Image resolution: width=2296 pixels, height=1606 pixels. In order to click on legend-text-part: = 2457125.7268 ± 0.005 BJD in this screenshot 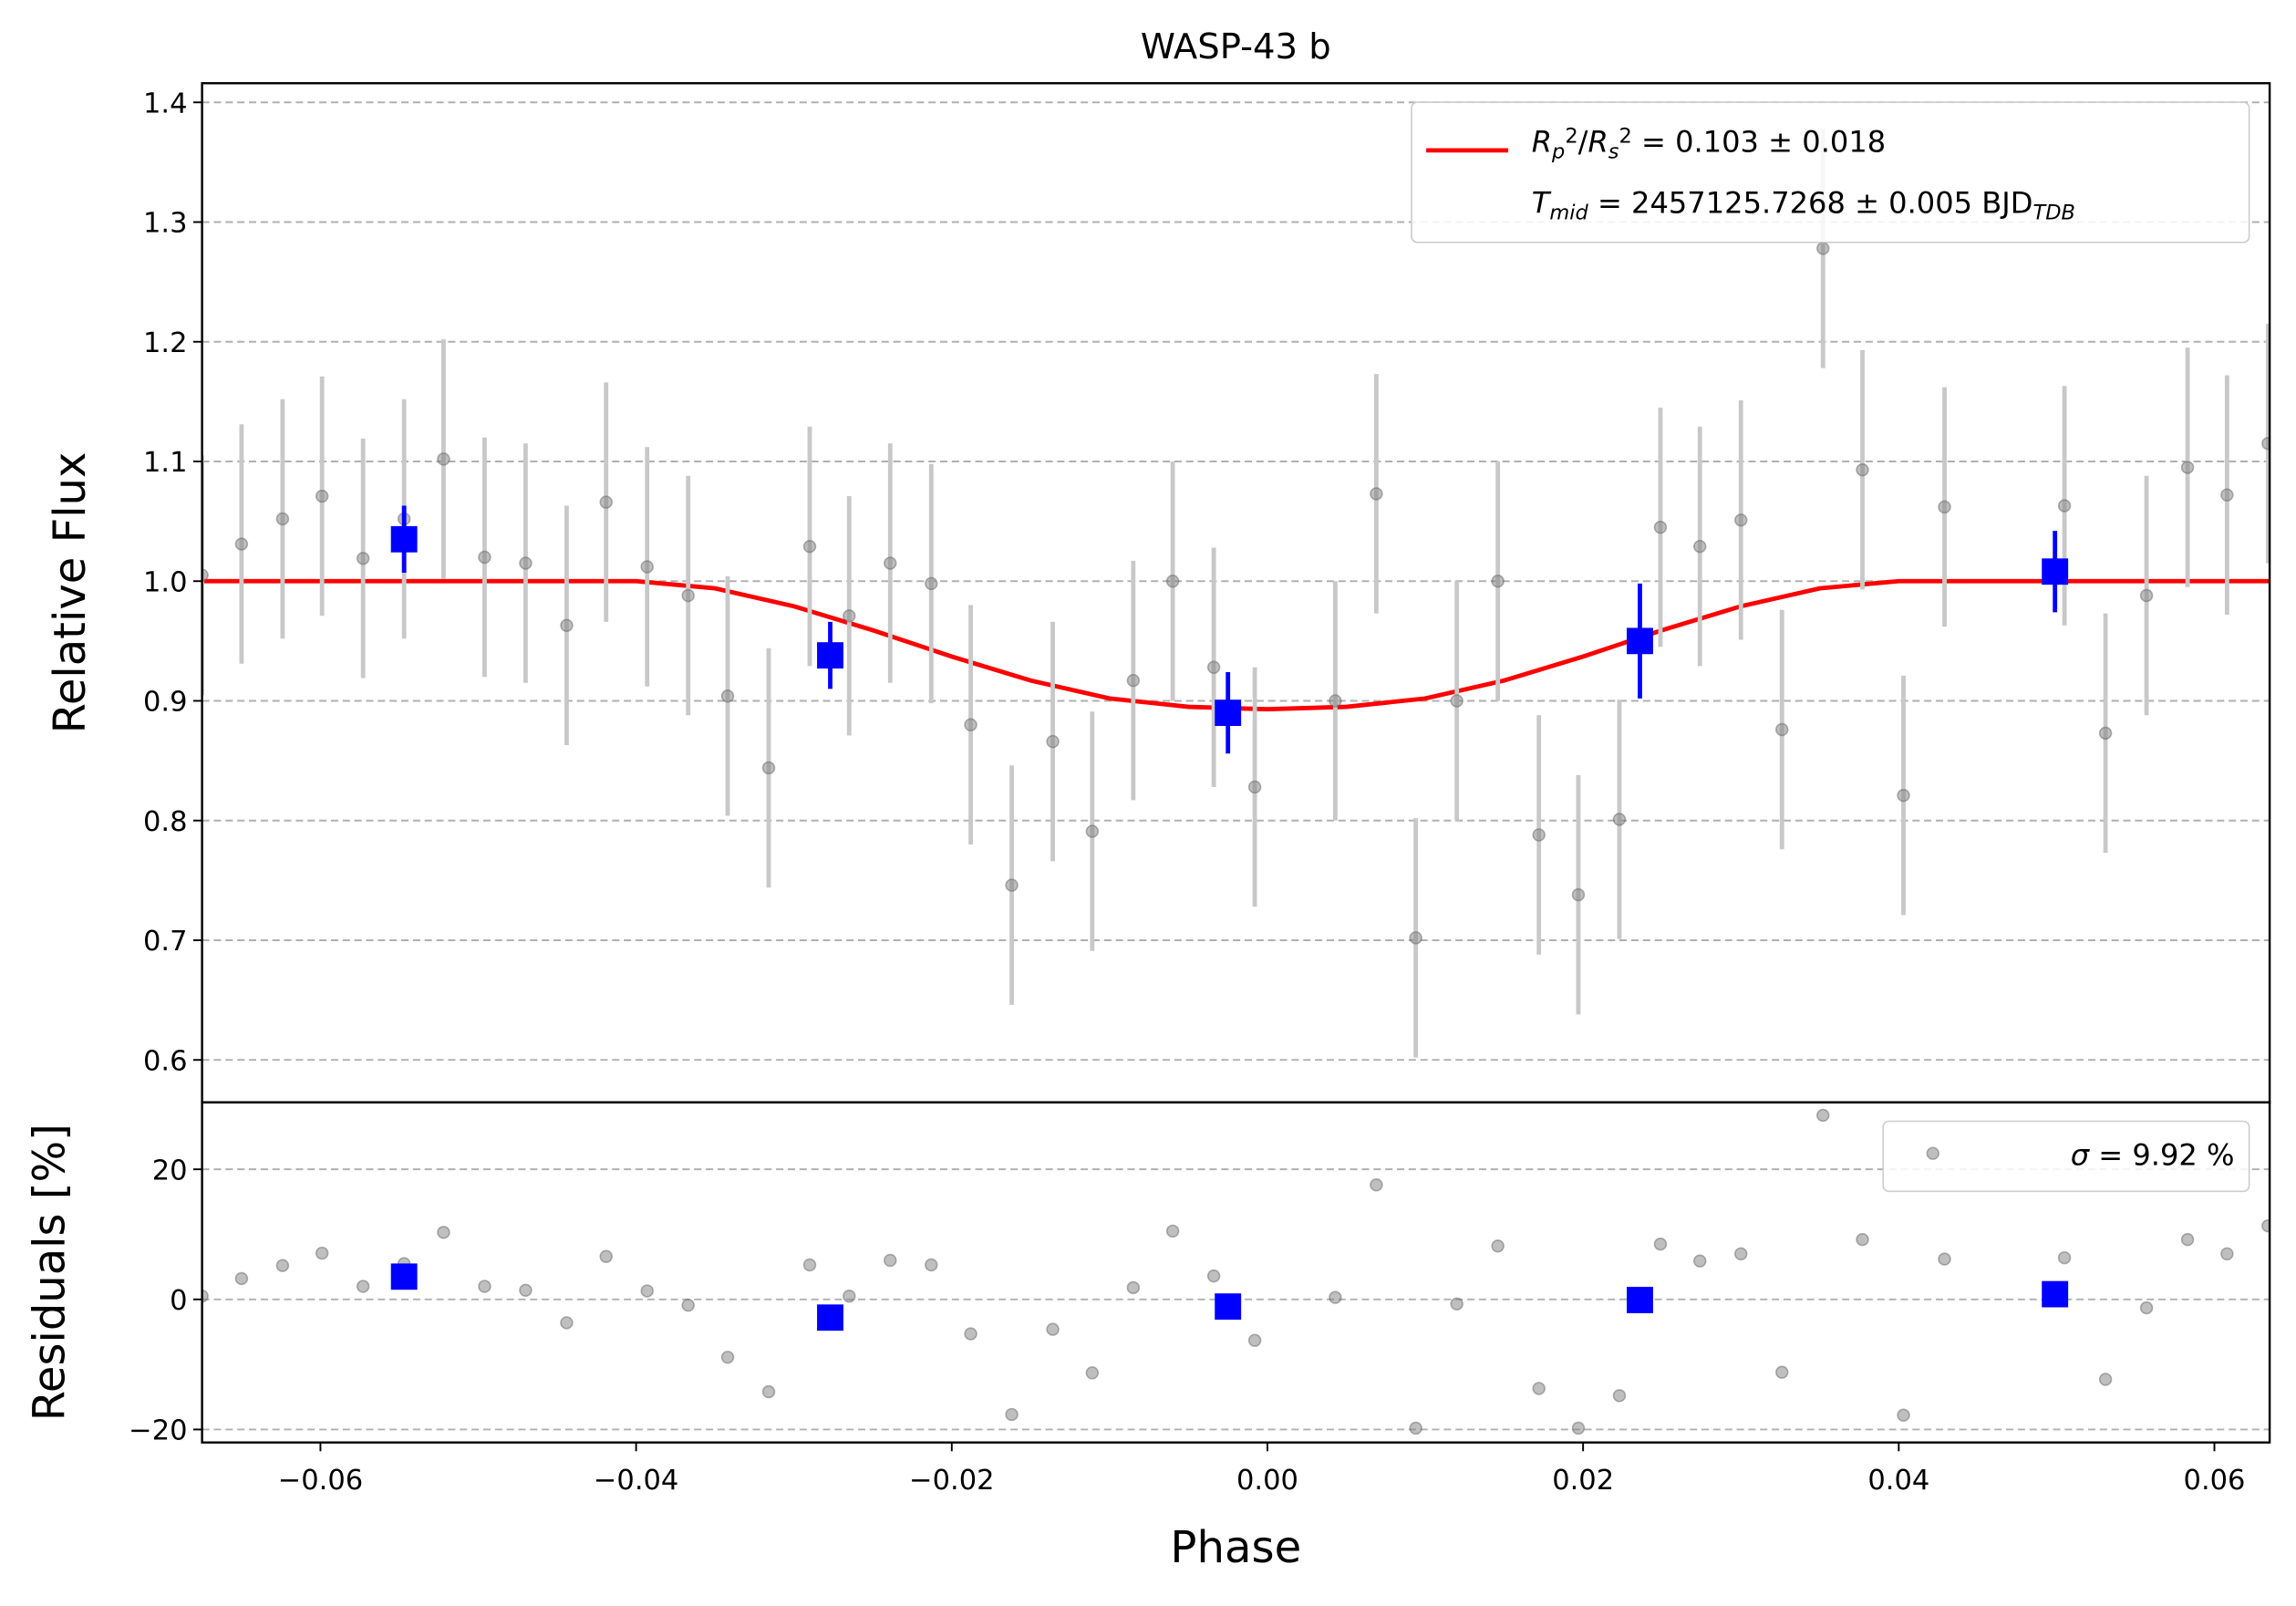, I will do `click(1810, 203)`.